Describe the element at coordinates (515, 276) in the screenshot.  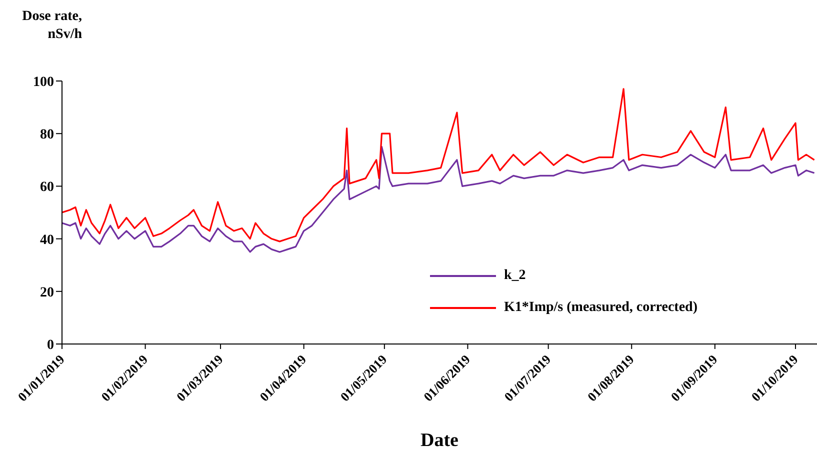
I see `legend-label: k_2` at that location.